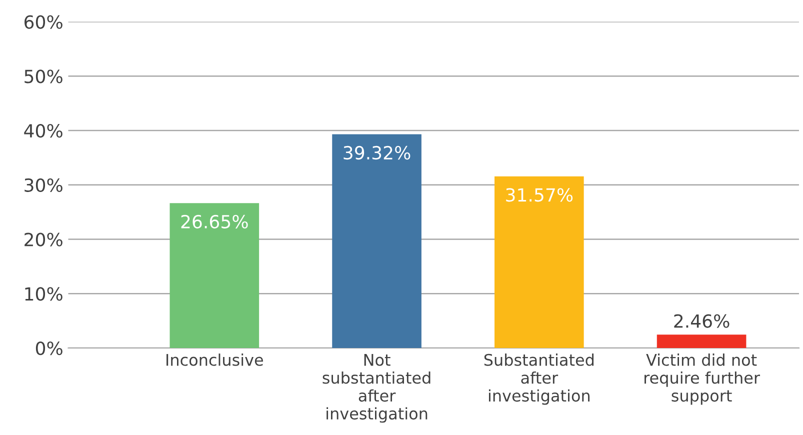  Describe the element at coordinates (49, 348) in the screenshot. I see `y-tick-label: 0%` at that location.